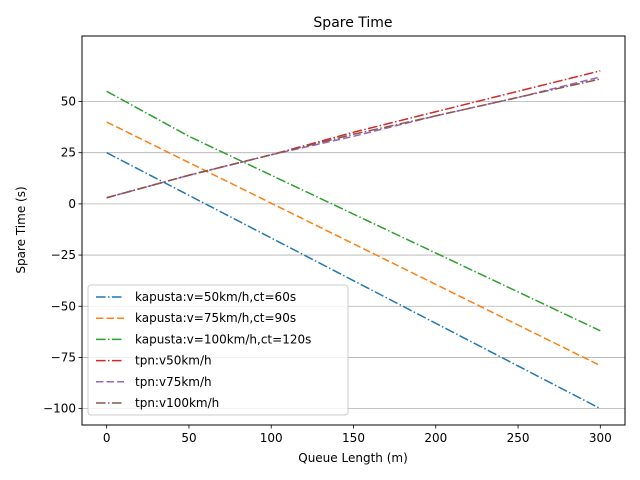 This screenshot has height=480, width=640. Describe the element at coordinates (173, 361) in the screenshot. I see `legend-entry: tpn:v50km/h` at that location.